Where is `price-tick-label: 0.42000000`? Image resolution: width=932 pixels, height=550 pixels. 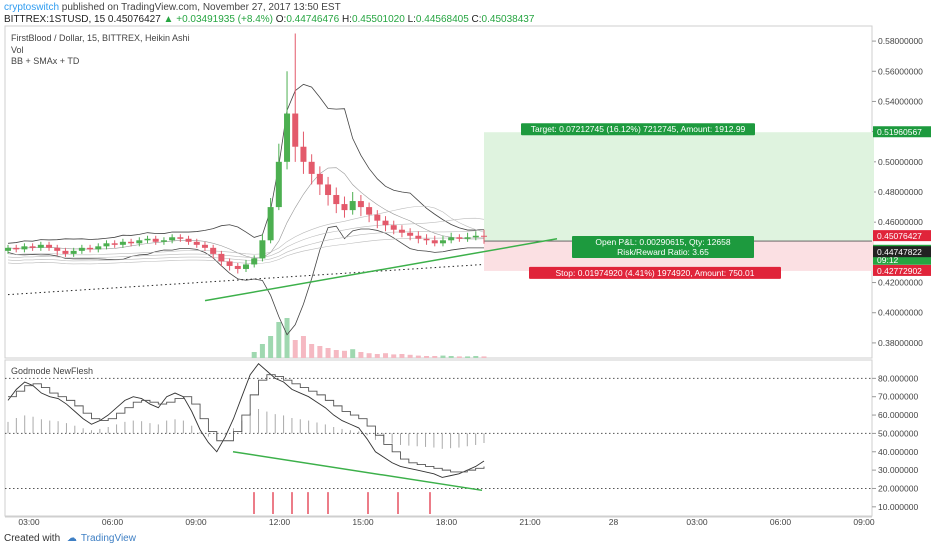
price-tick-label: 0.42000000 is located at coordinates (900, 283).